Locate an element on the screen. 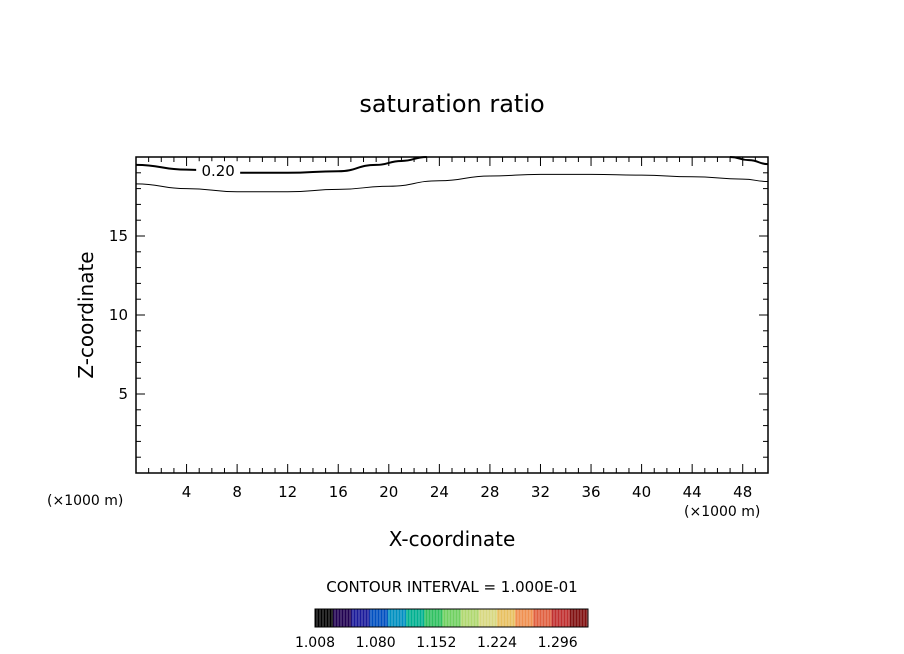  x-tick-label: 44 is located at coordinates (692, 492).